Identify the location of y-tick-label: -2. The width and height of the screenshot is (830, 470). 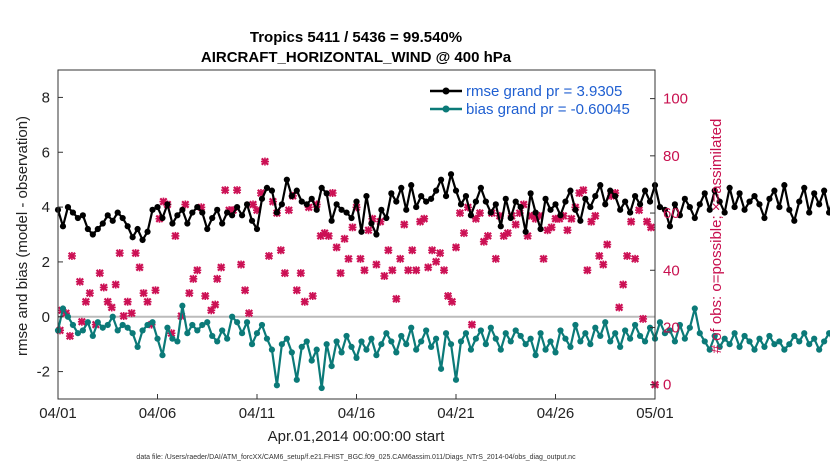
(43, 372).